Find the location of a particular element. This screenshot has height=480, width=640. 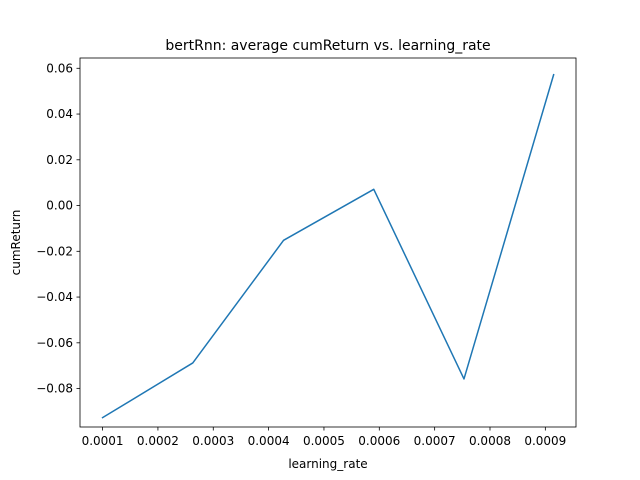

y-tick-label: 0.02 is located at coordinates (59, 160).